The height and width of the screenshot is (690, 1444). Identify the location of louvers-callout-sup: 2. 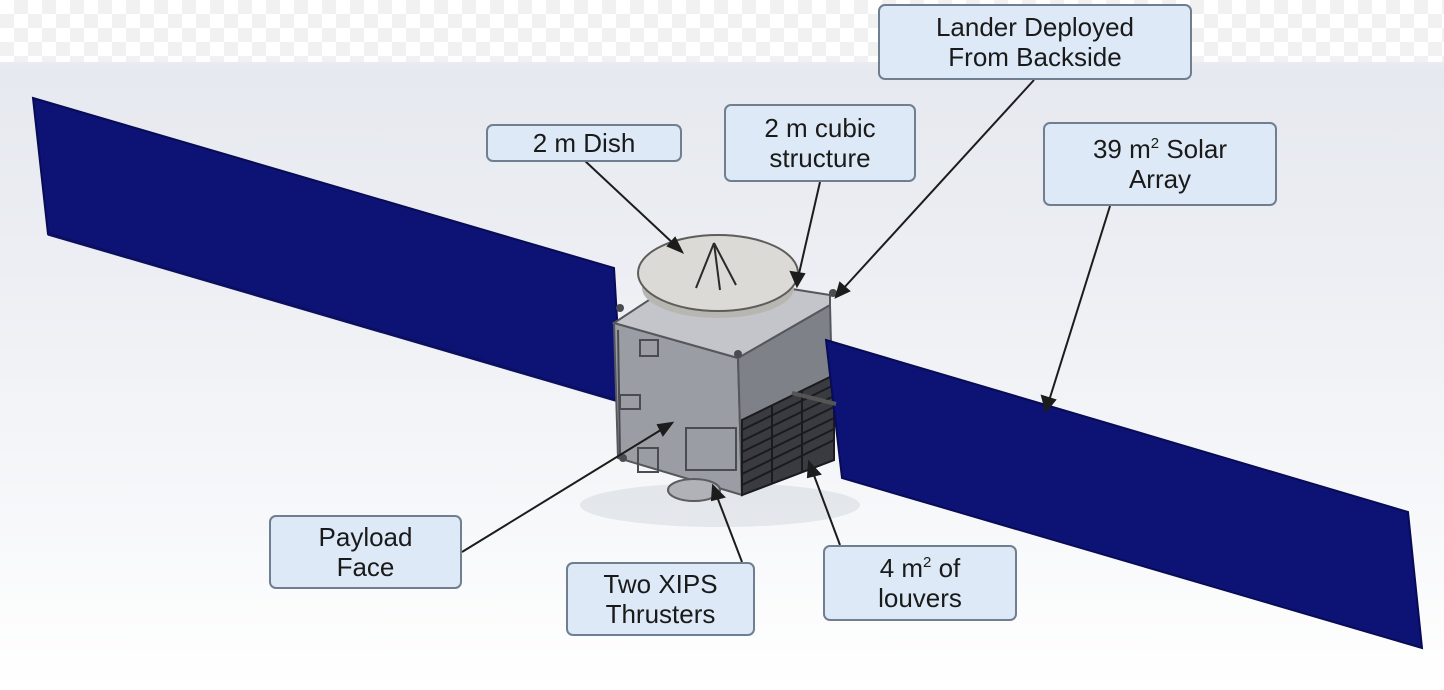
(927, 562).